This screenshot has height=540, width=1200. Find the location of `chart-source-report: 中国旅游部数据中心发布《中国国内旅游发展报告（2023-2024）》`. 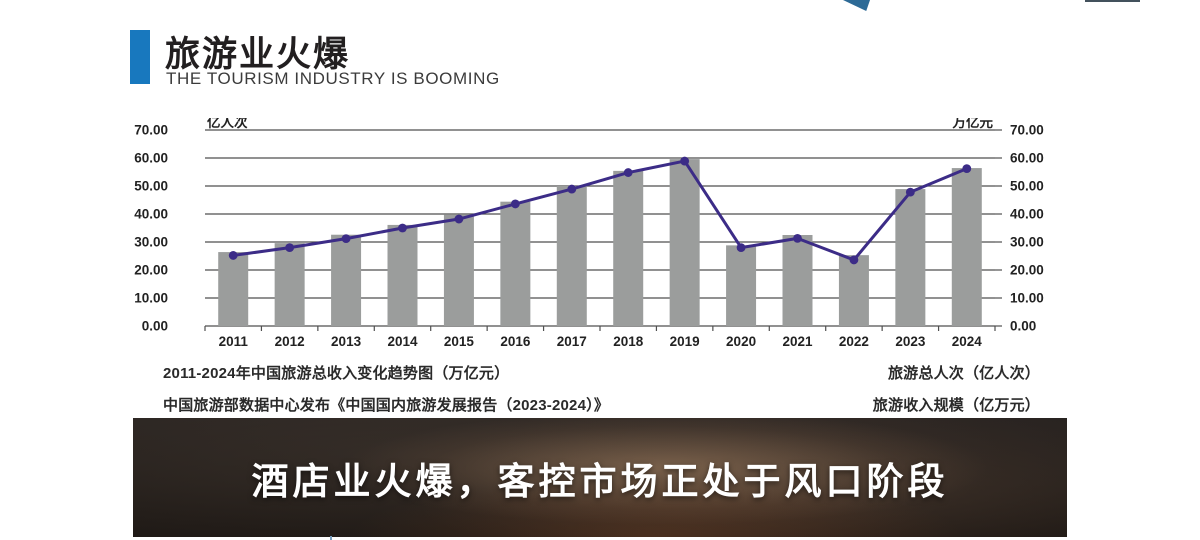

chart-source-report: 中国旅游部数据中心发布《中国国内旅游发展报告（2023-2024）》 is located at coordinates (386, 405).